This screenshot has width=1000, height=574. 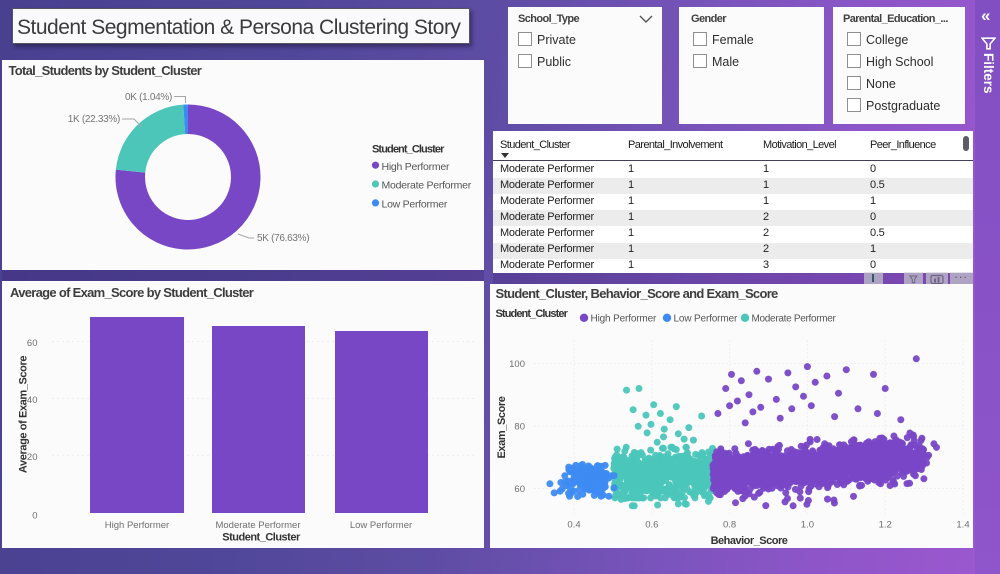 What do you see at coordinates (749, 541) in the screenshot?
I see `svg-text: Behavior_Score` at bounding box center [749, 541].